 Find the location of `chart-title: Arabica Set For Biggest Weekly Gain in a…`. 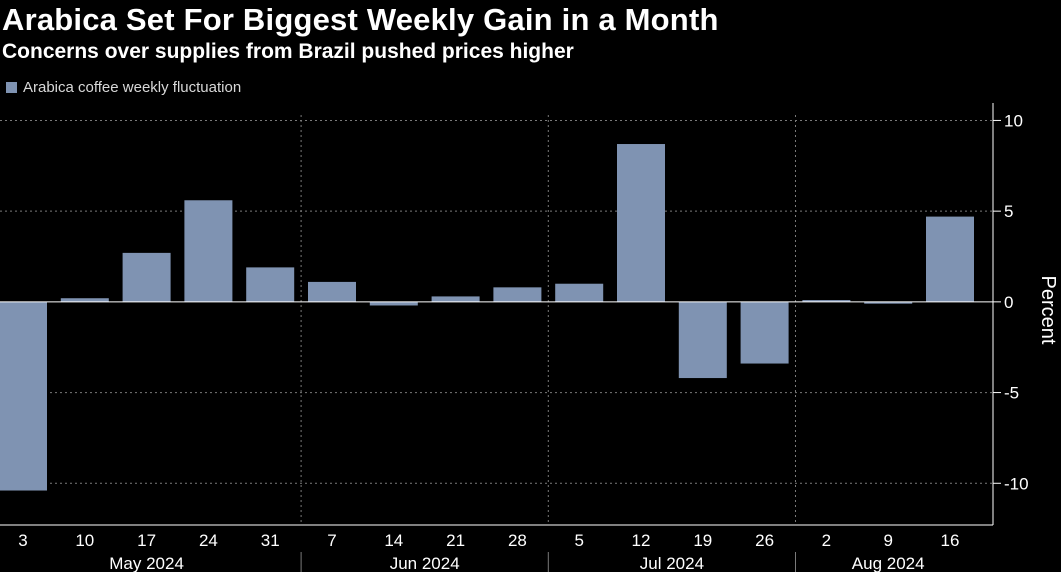

chart-title: Arabica Set For Biggest Weekly Gain in a… is located at coordinates (360, 19).